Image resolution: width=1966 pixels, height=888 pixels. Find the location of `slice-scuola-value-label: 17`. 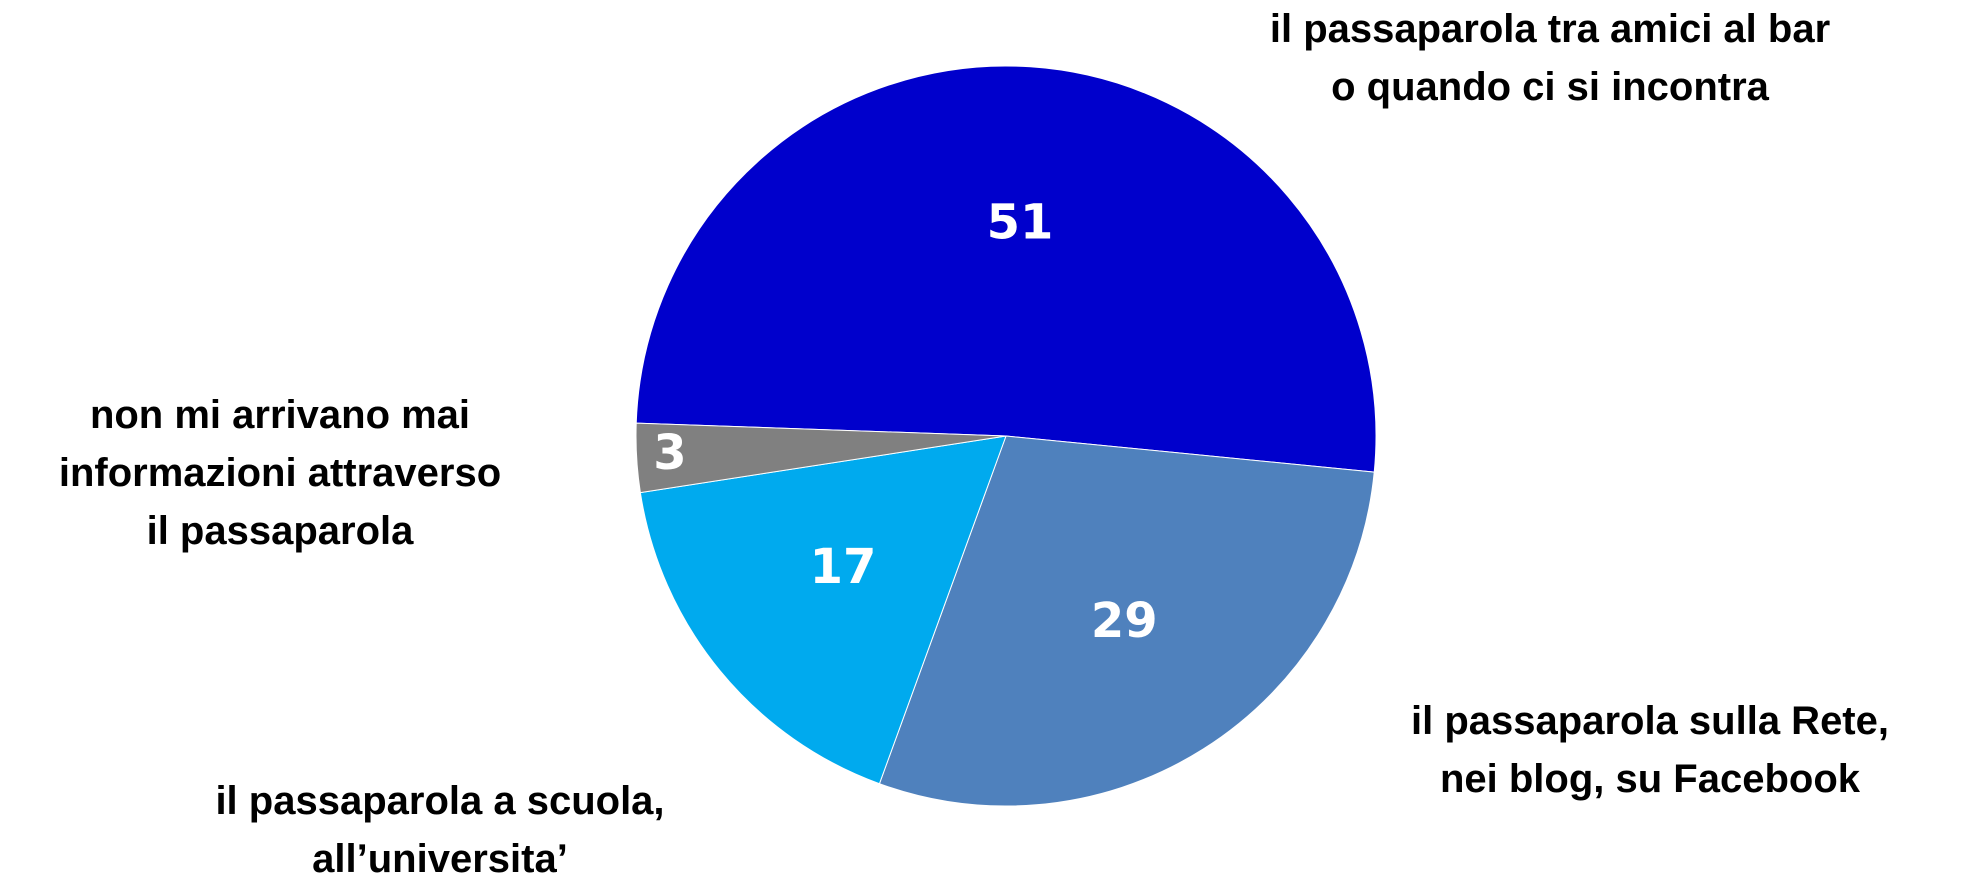

slice-scuola-value-label: 17 is located at coordinates (843, 567).